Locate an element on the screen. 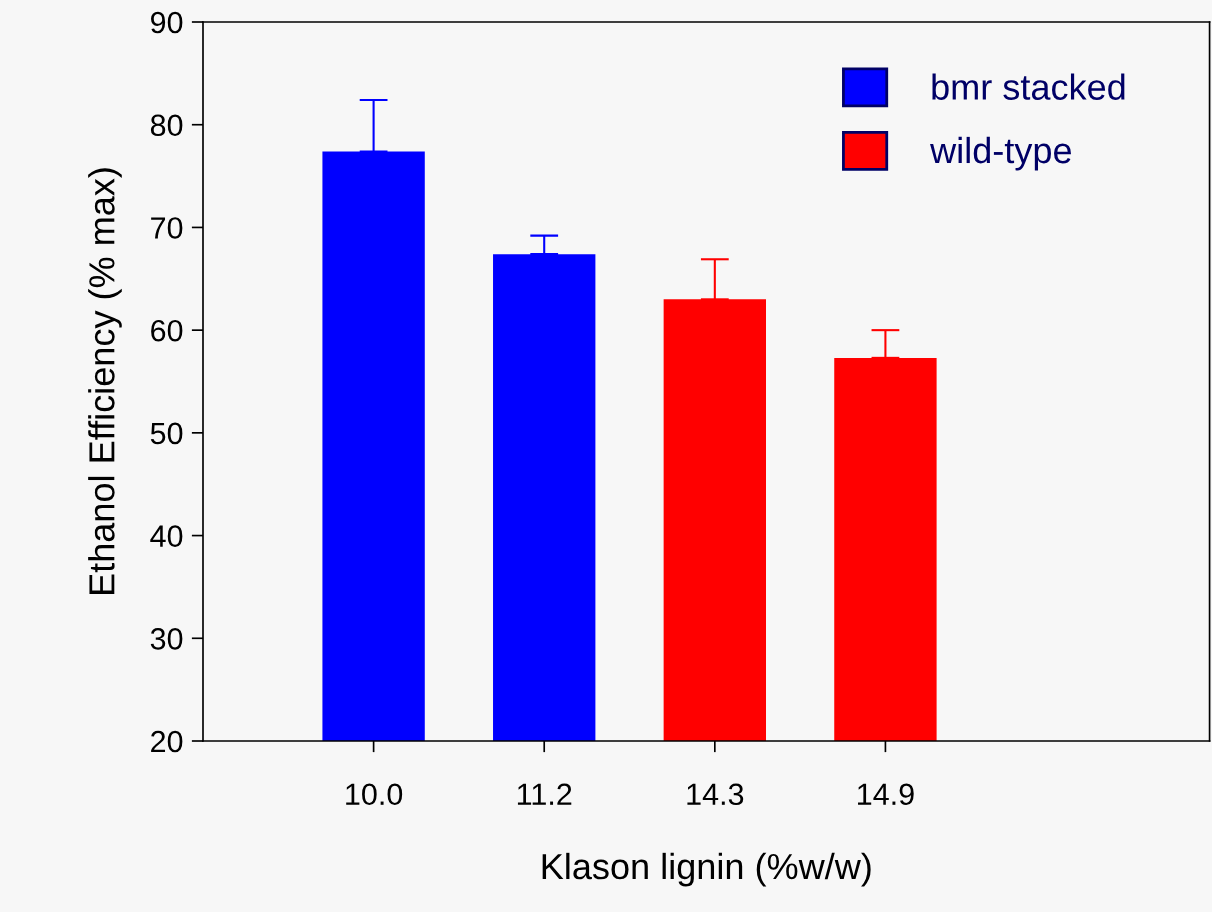 The height and width of the screenshot is (912, 1212). y-tick-label: 30 is located at coordinates (166, 639).